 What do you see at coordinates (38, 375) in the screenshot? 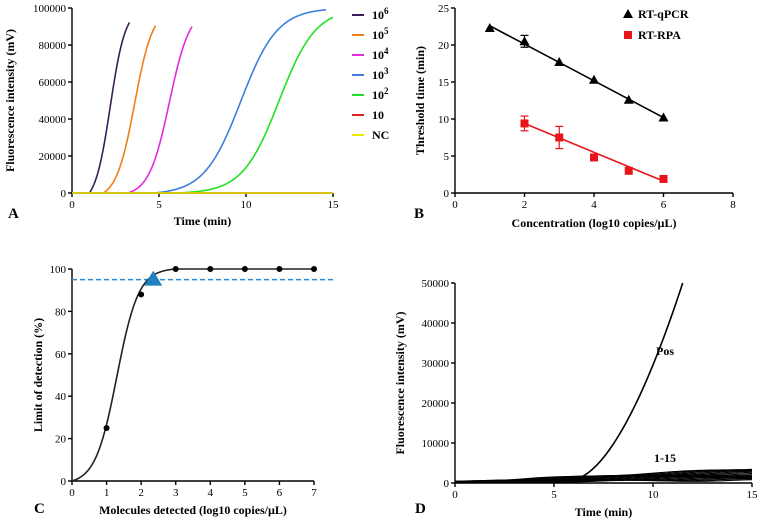
I see `y-axis-title: Limit of detection (%)` at bounding box center [38, 375].